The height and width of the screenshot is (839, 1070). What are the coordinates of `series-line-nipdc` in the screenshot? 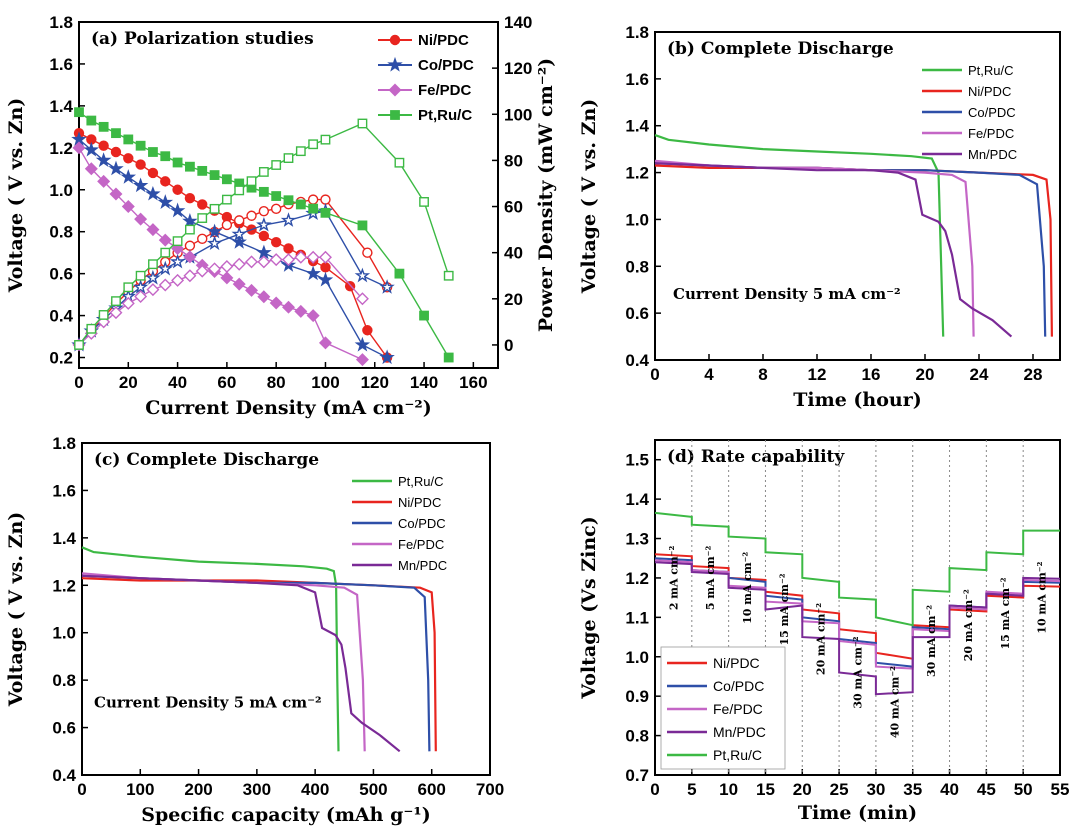 It's located at (259, 664).